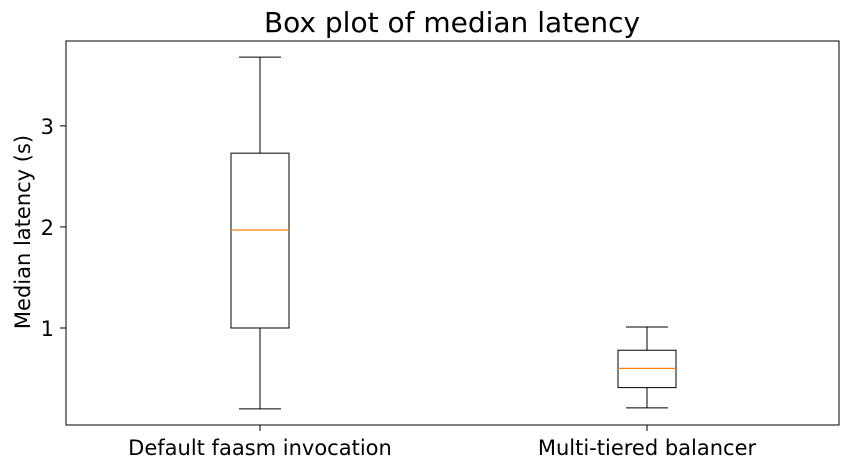 The width and height of the screenshot is (850, 470). I want to click on y-tick-label: 2, so click(47, 228).